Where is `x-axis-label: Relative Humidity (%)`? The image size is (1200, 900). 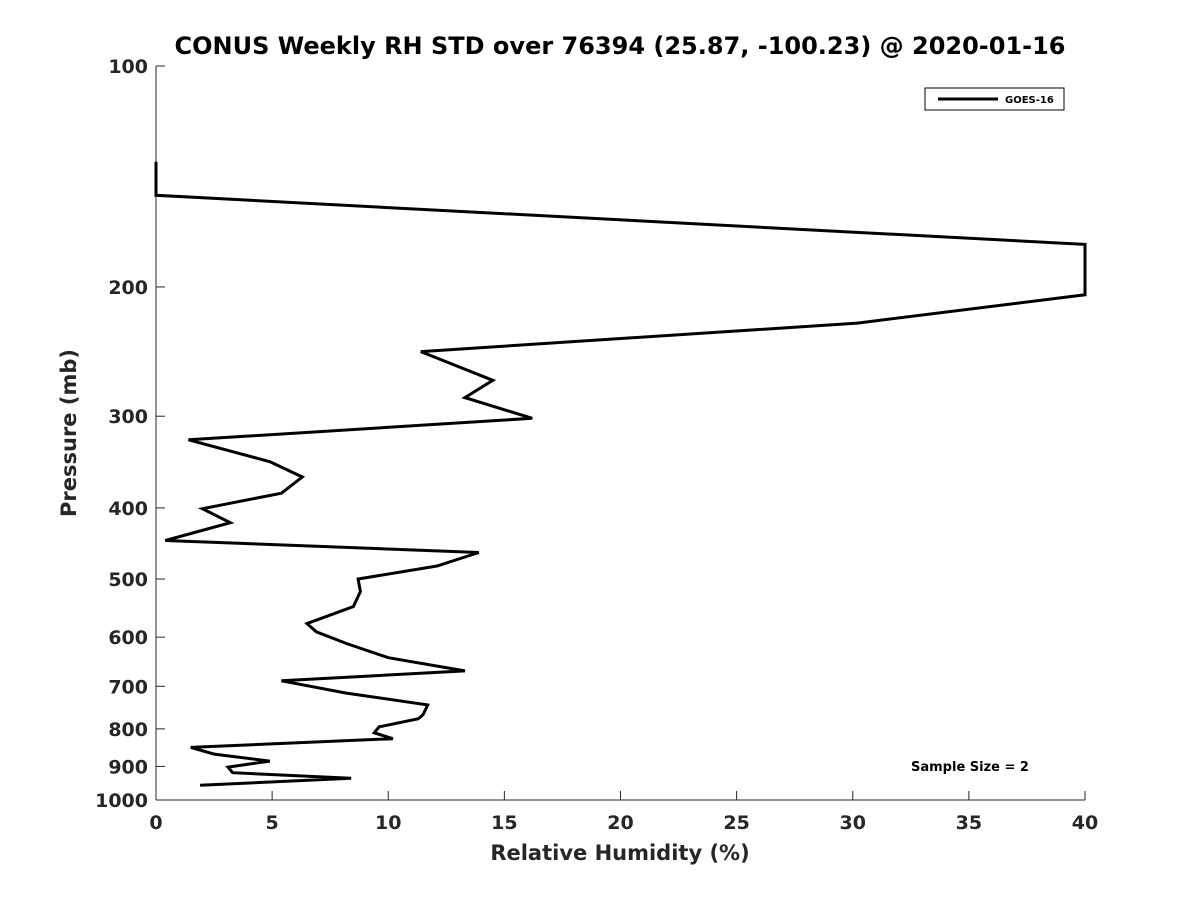
x-axis-label: Relative Humidity (%) is located at coordinates (619, 853).